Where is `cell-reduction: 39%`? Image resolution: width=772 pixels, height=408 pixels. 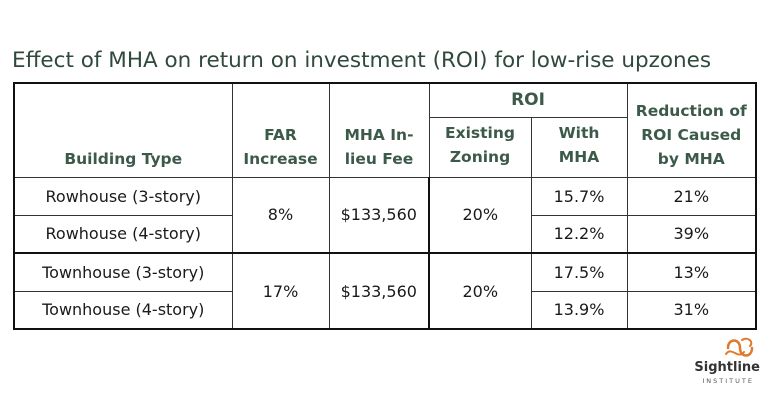 cell-reduction: 39% is located at coordinates (691, 234).